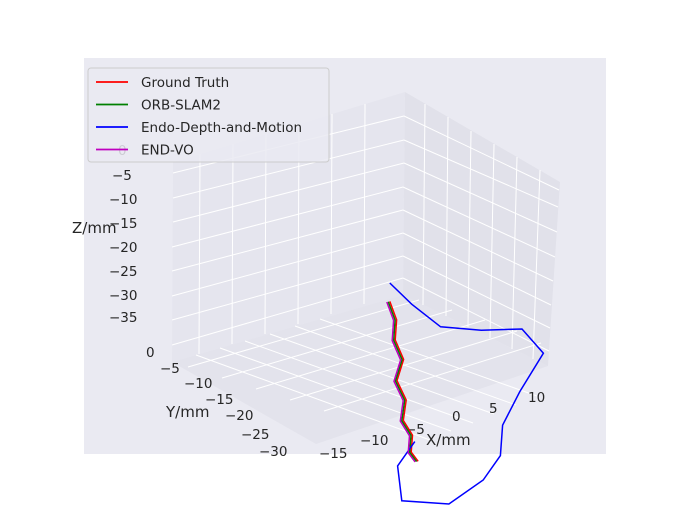 The width and height of the screenshot is (673, 509). What do you see at coordinates (219, 400) in the screenshot?
I see `y-tick-label: −15` at bounding box center [219, 400].